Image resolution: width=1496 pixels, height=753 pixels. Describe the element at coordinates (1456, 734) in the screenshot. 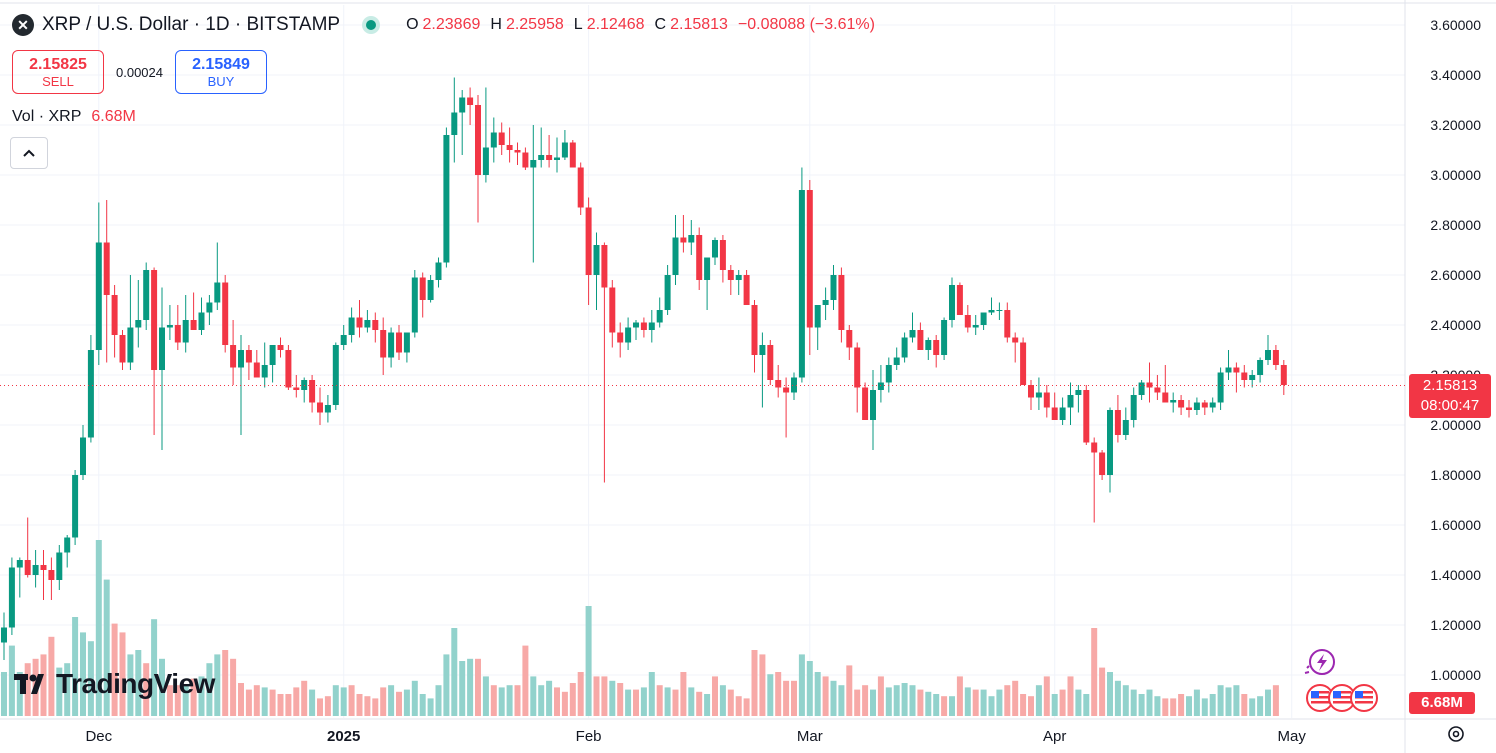

I see `settings-gear-icon` at that location.